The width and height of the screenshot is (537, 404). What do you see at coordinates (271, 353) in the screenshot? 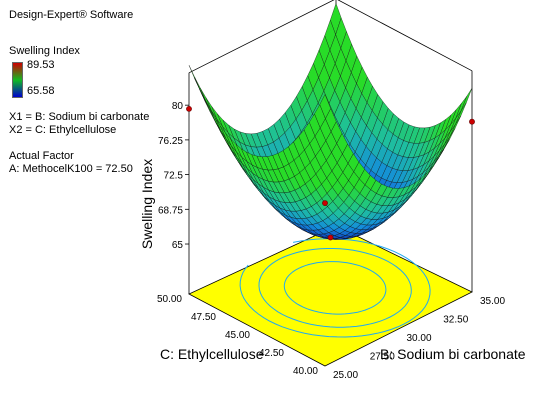
I see `y-tick-label-1: 42.50` at bounding box center [271, 353].